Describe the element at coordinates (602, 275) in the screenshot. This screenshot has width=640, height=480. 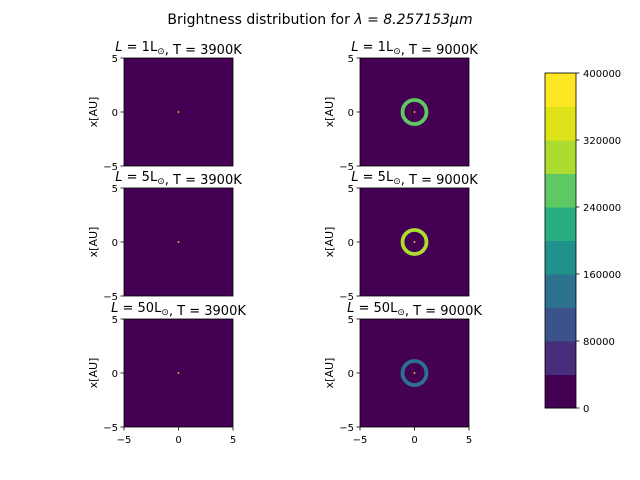
I see `colorbar-tick-label: 160000` at that location.